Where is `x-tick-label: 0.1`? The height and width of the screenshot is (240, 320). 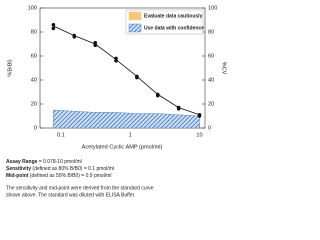
x-tick-label: 0.1 is located at coordinates (61, 135).